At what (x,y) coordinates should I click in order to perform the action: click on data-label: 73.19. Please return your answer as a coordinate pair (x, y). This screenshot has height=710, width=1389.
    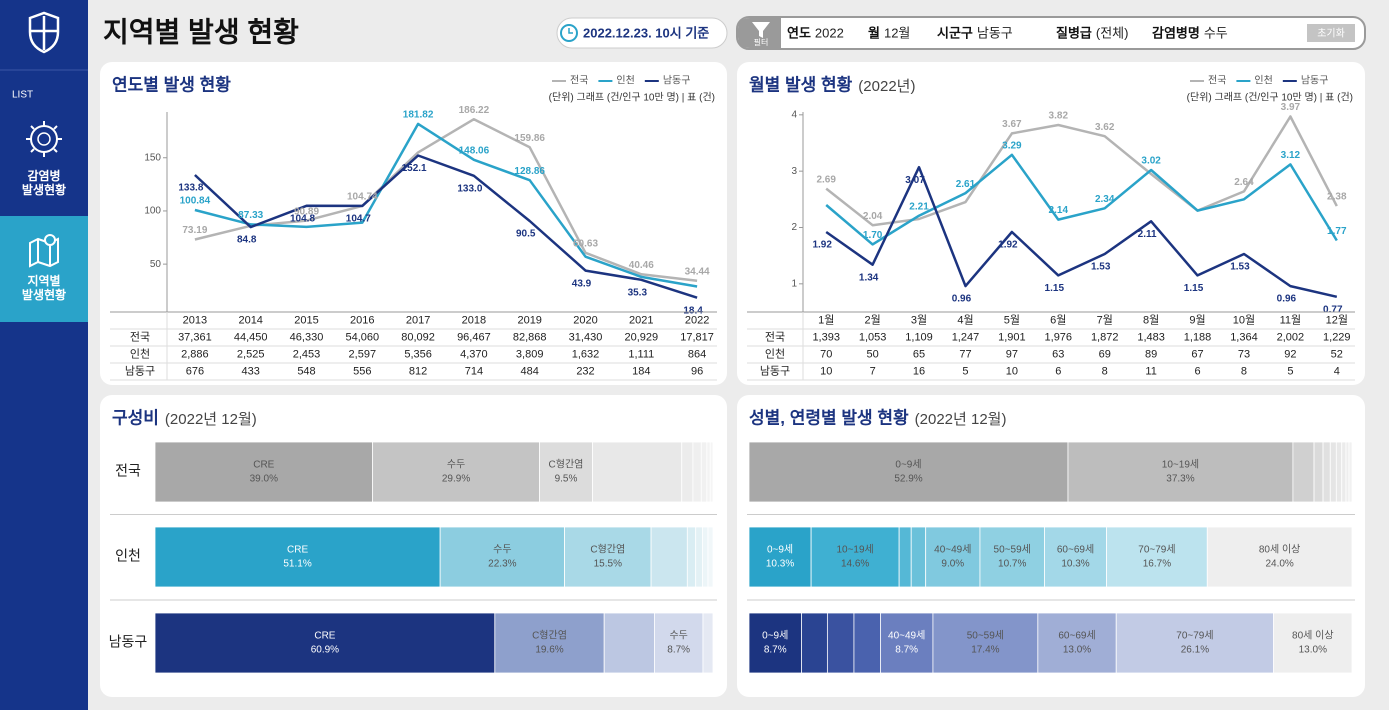
    Looking at the image, I should click on (194, 230).